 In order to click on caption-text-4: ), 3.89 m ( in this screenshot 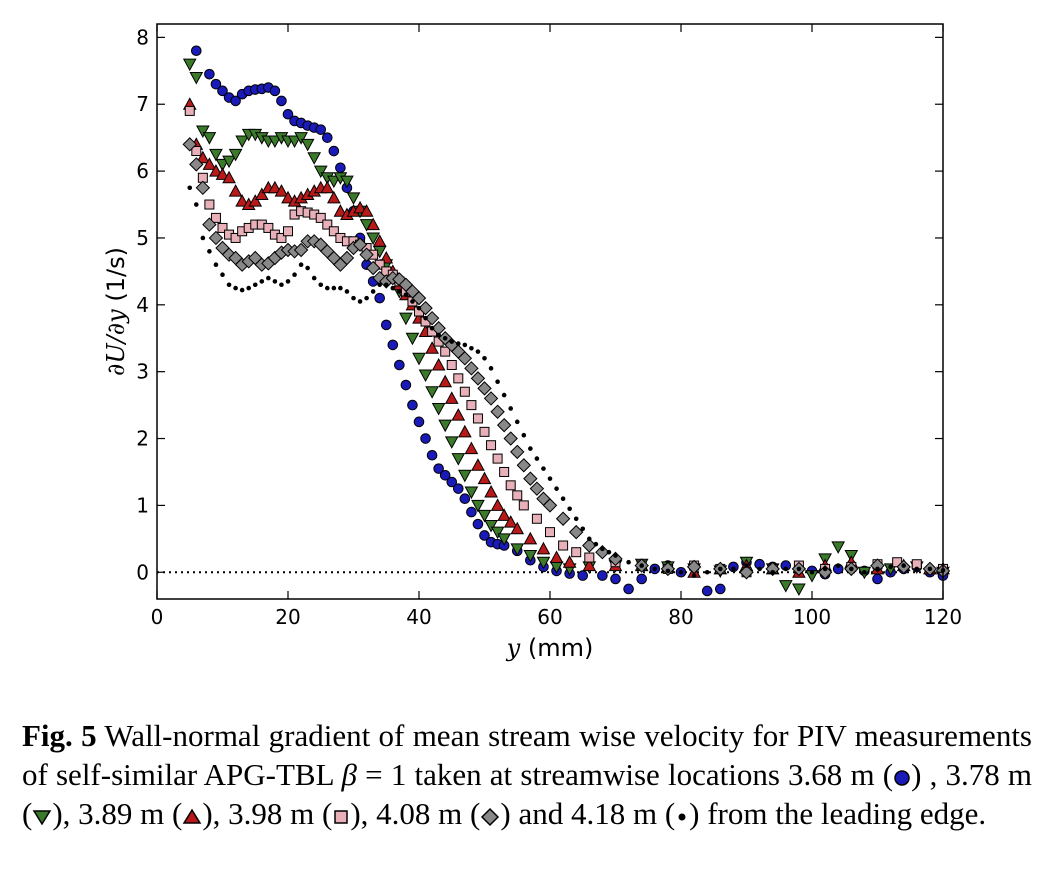, I will do `click(117, 813)`.